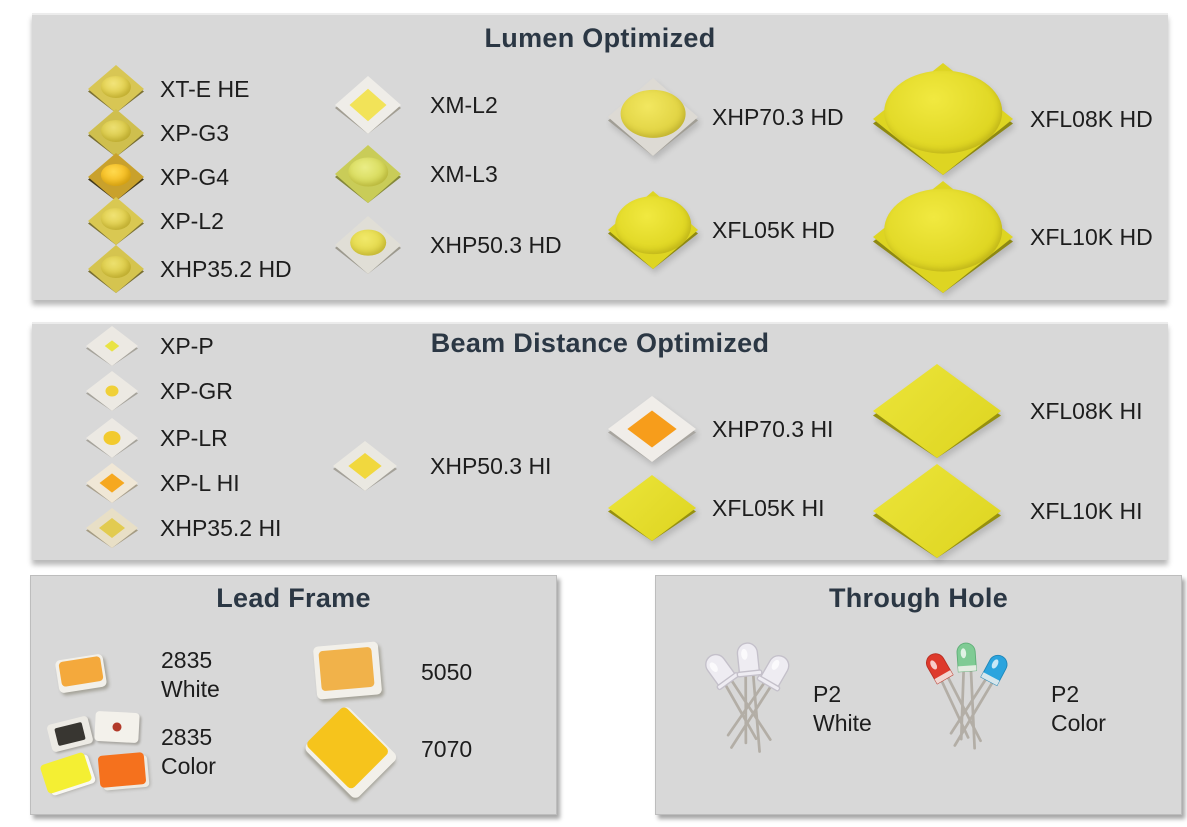 The height and width of the screenshot is (827, 1187). What do you see at coordinates (116, 177) in the screenshot?
I see `xp-g4-led-icon` at bounding box center [116, 177].